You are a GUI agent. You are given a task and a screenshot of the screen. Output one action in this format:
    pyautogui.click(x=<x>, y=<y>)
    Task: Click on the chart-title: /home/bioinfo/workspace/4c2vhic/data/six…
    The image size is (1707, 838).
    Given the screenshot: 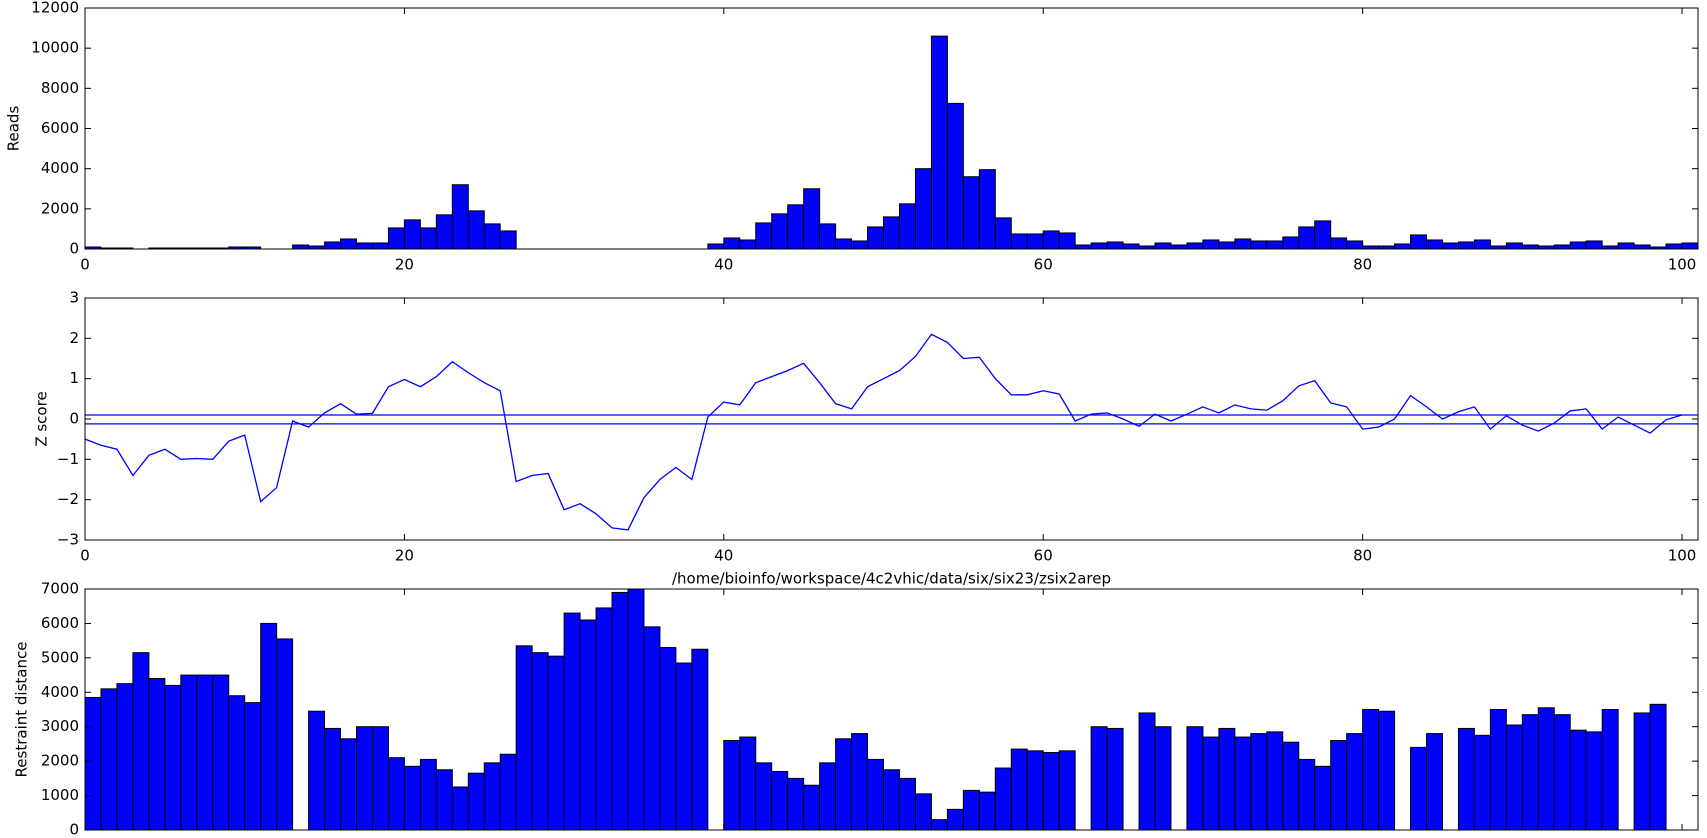 What is the action you would take?
    pyautogui.click(x=891, y=579)
    